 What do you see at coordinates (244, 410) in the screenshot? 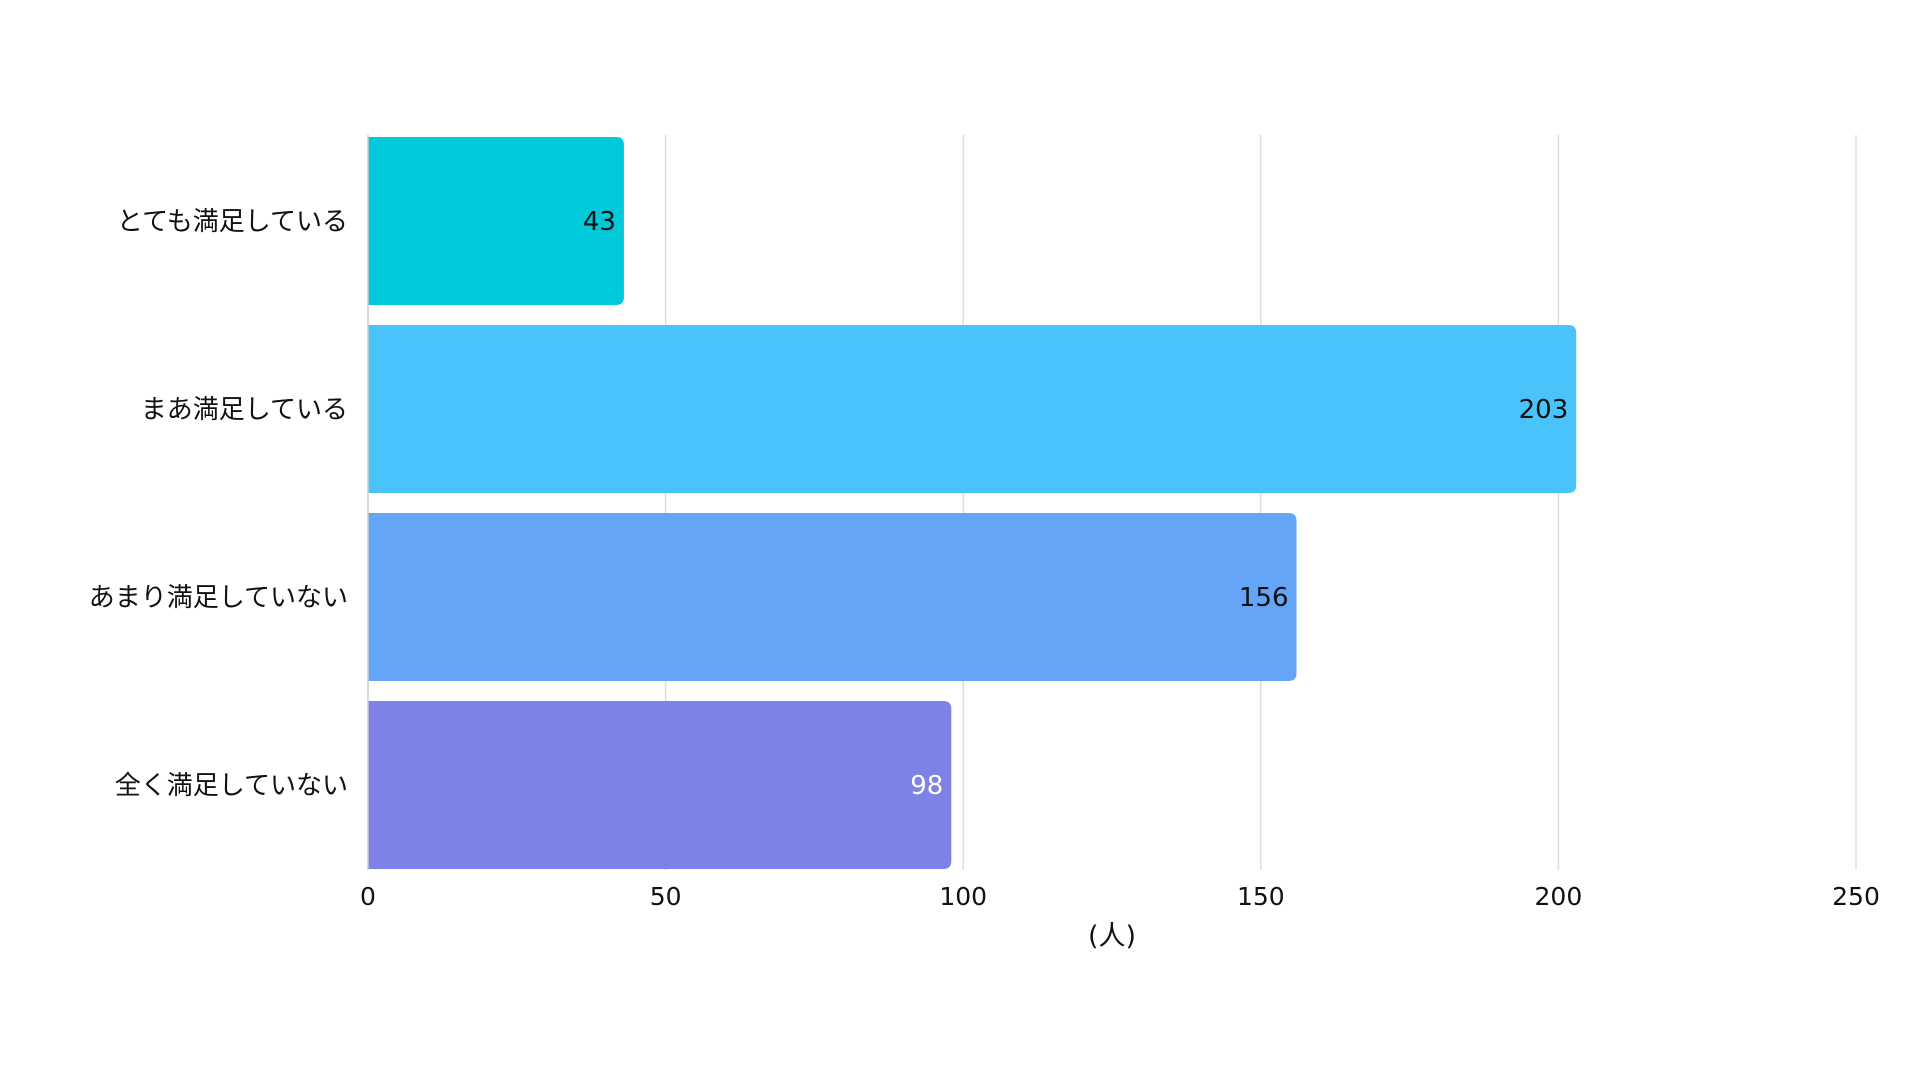
I see `category-label: まあ満足している` at bounding box center [244, 410].